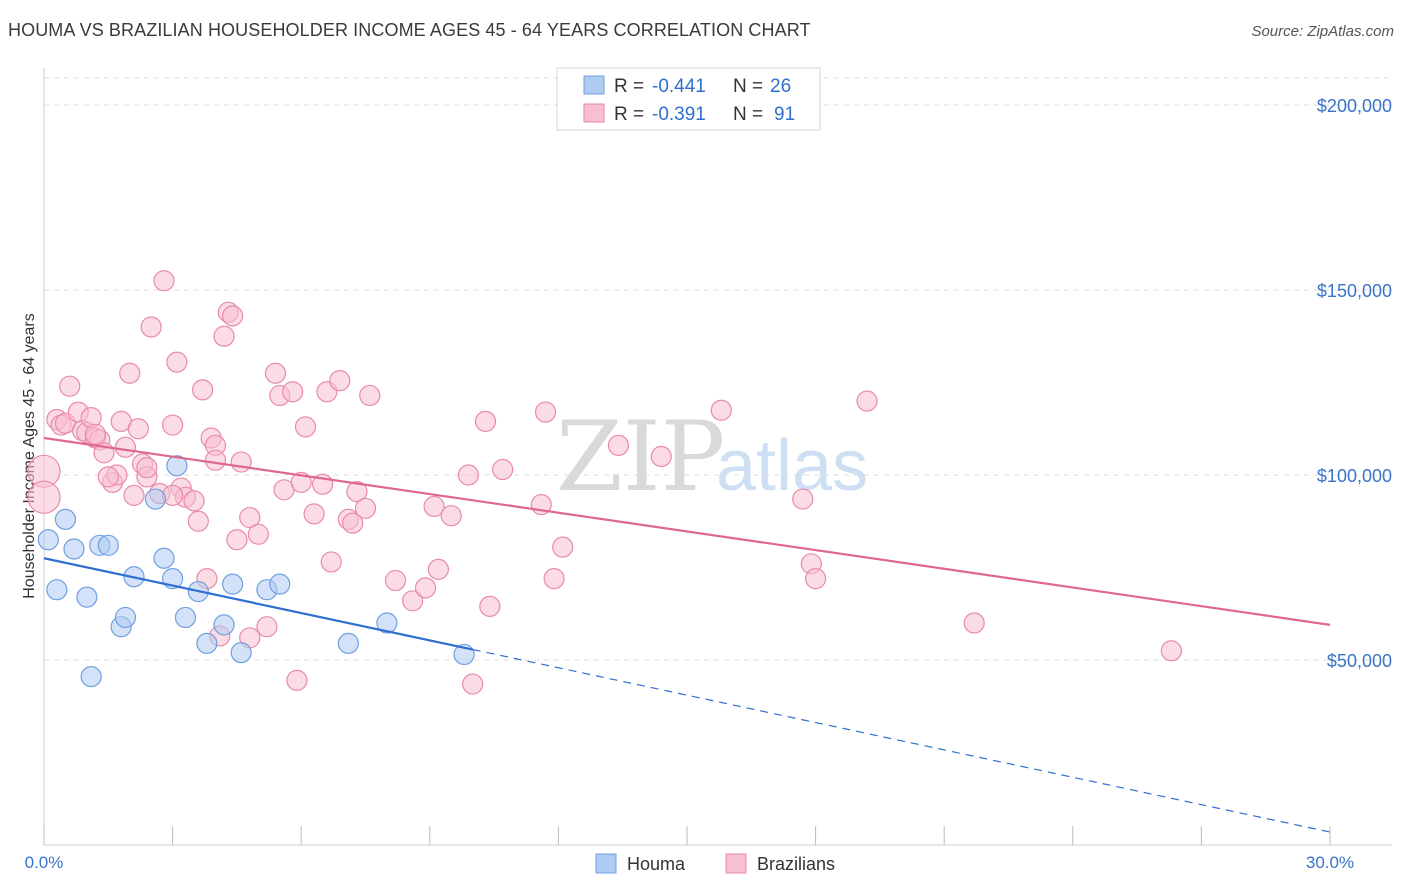 Image resolution: width=1406 pixels, height=892 pixels. Describe the element at coordinates (688, 99) in the screenshot. I see `legend: R = -0.441 N = 26 R = -0.391 N = 91` at that location.